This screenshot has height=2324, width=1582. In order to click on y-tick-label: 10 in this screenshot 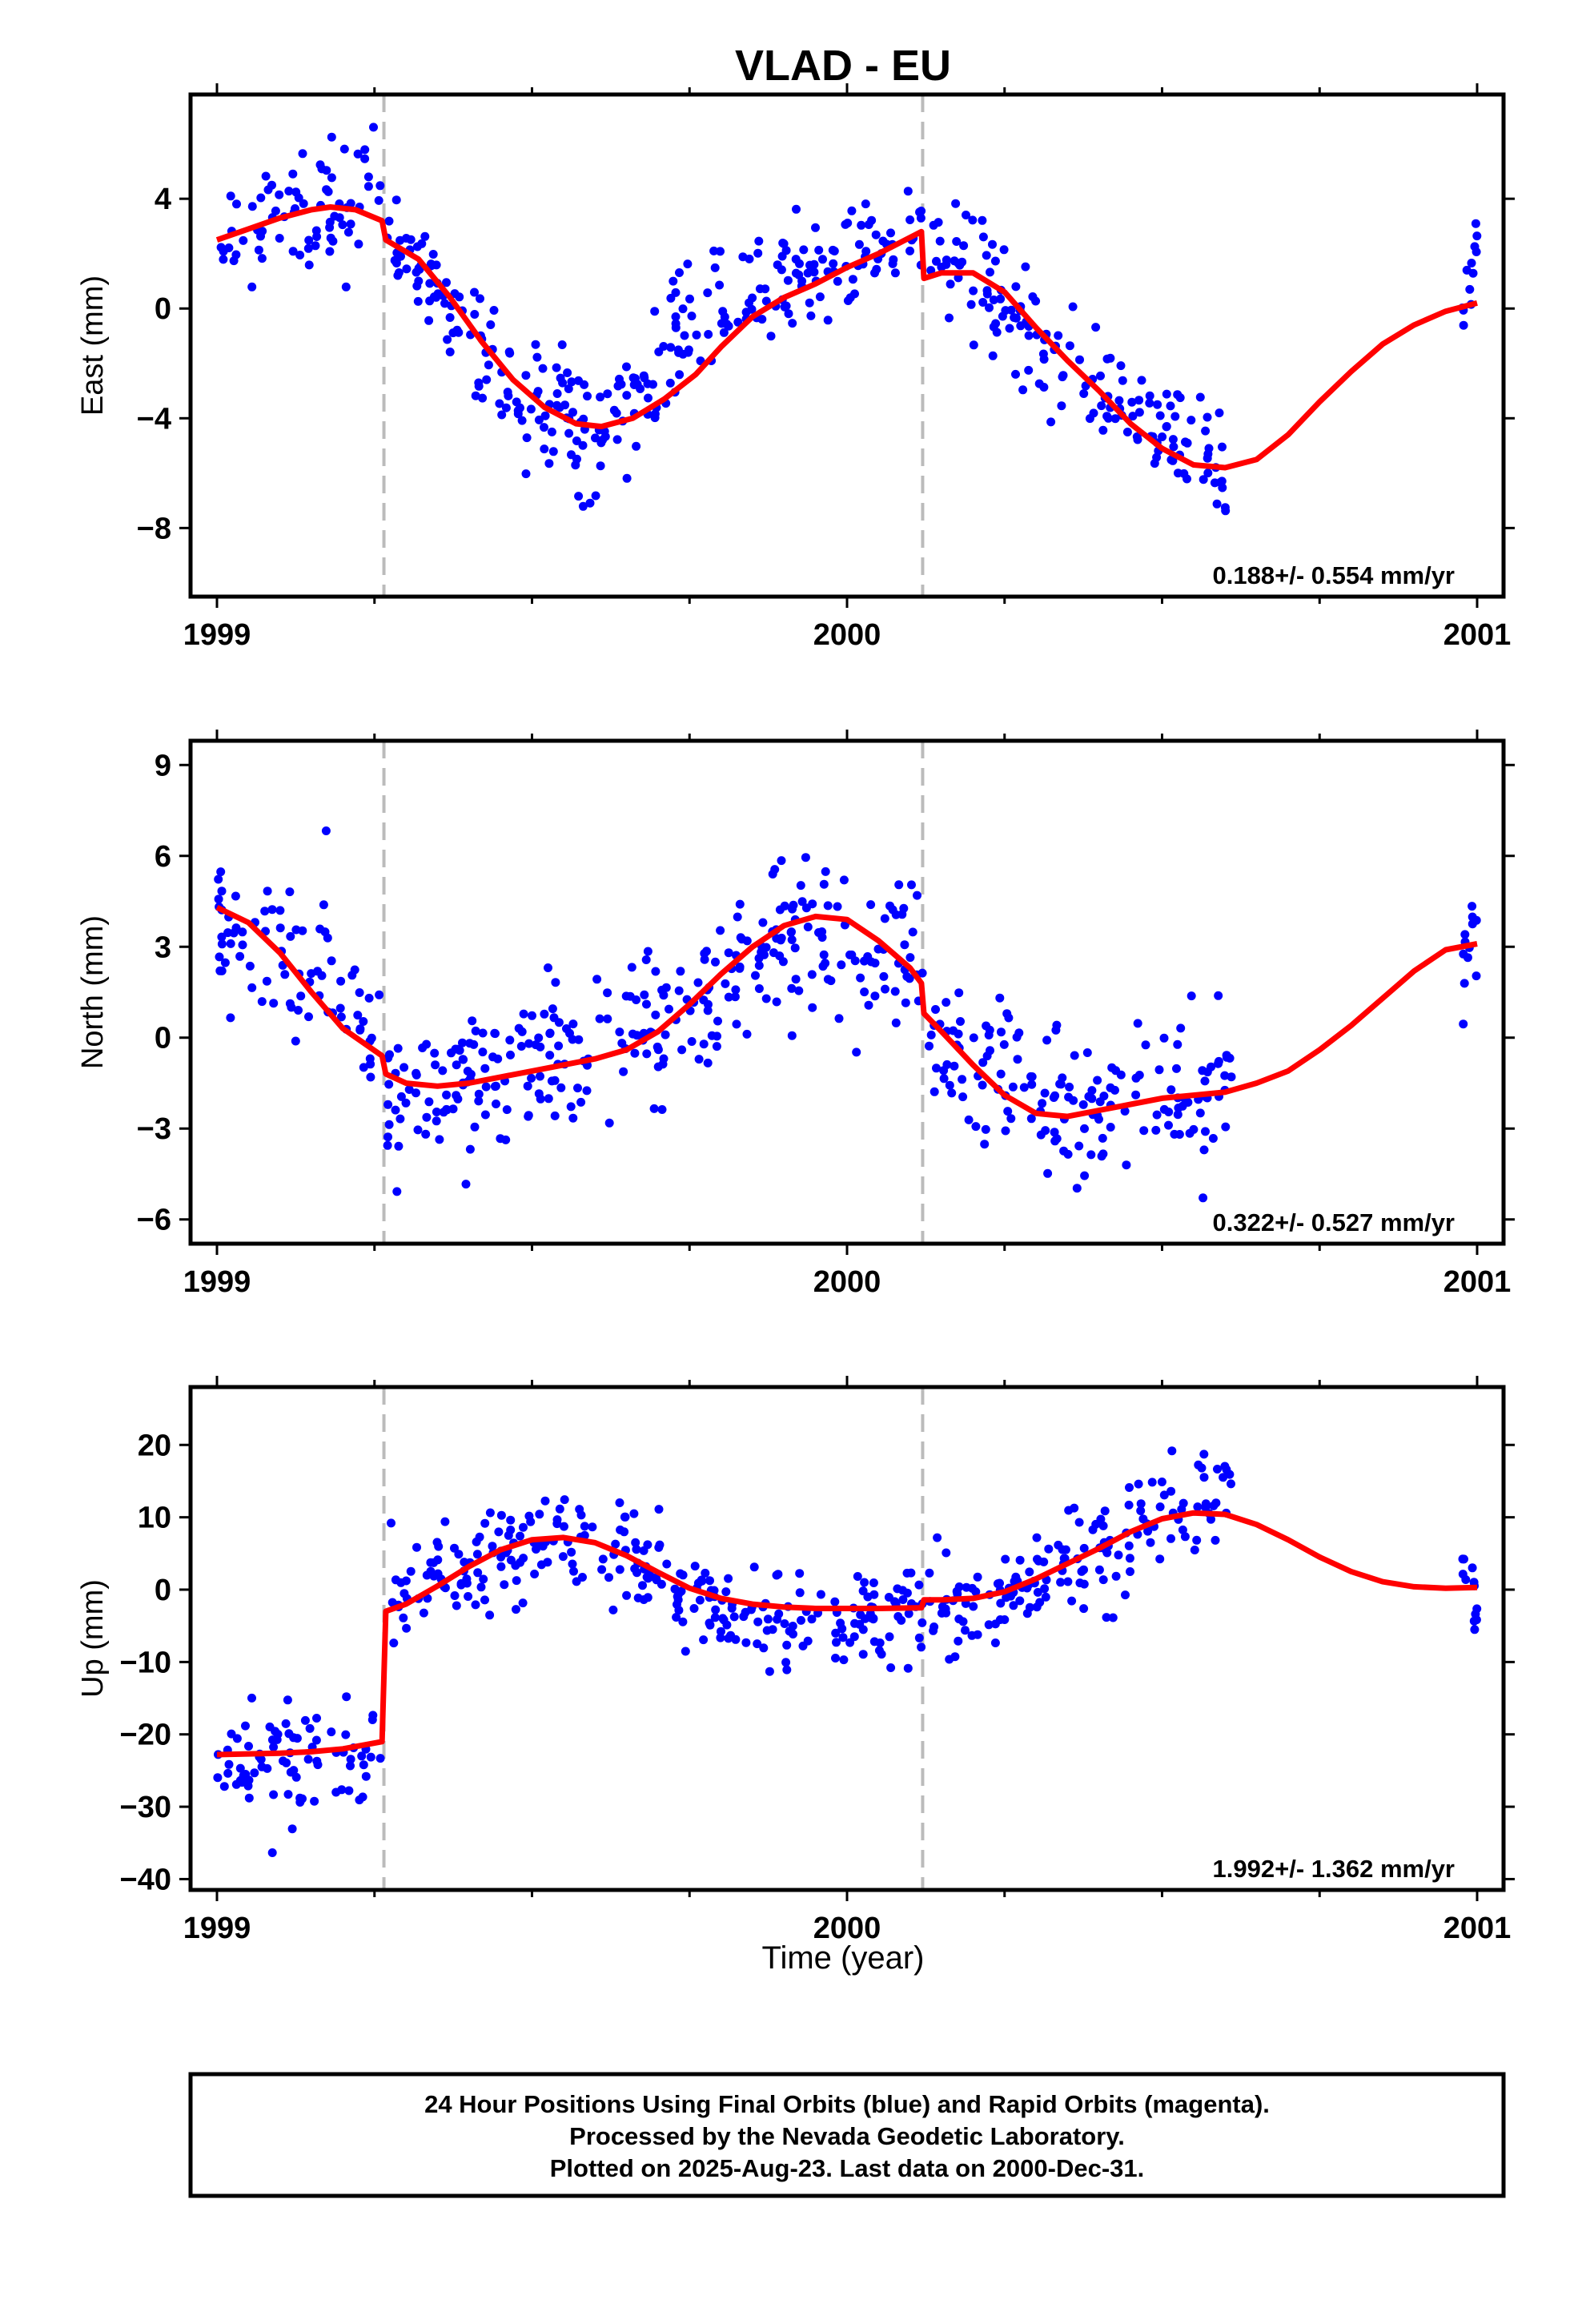, I will do `click(154, 1518)`.